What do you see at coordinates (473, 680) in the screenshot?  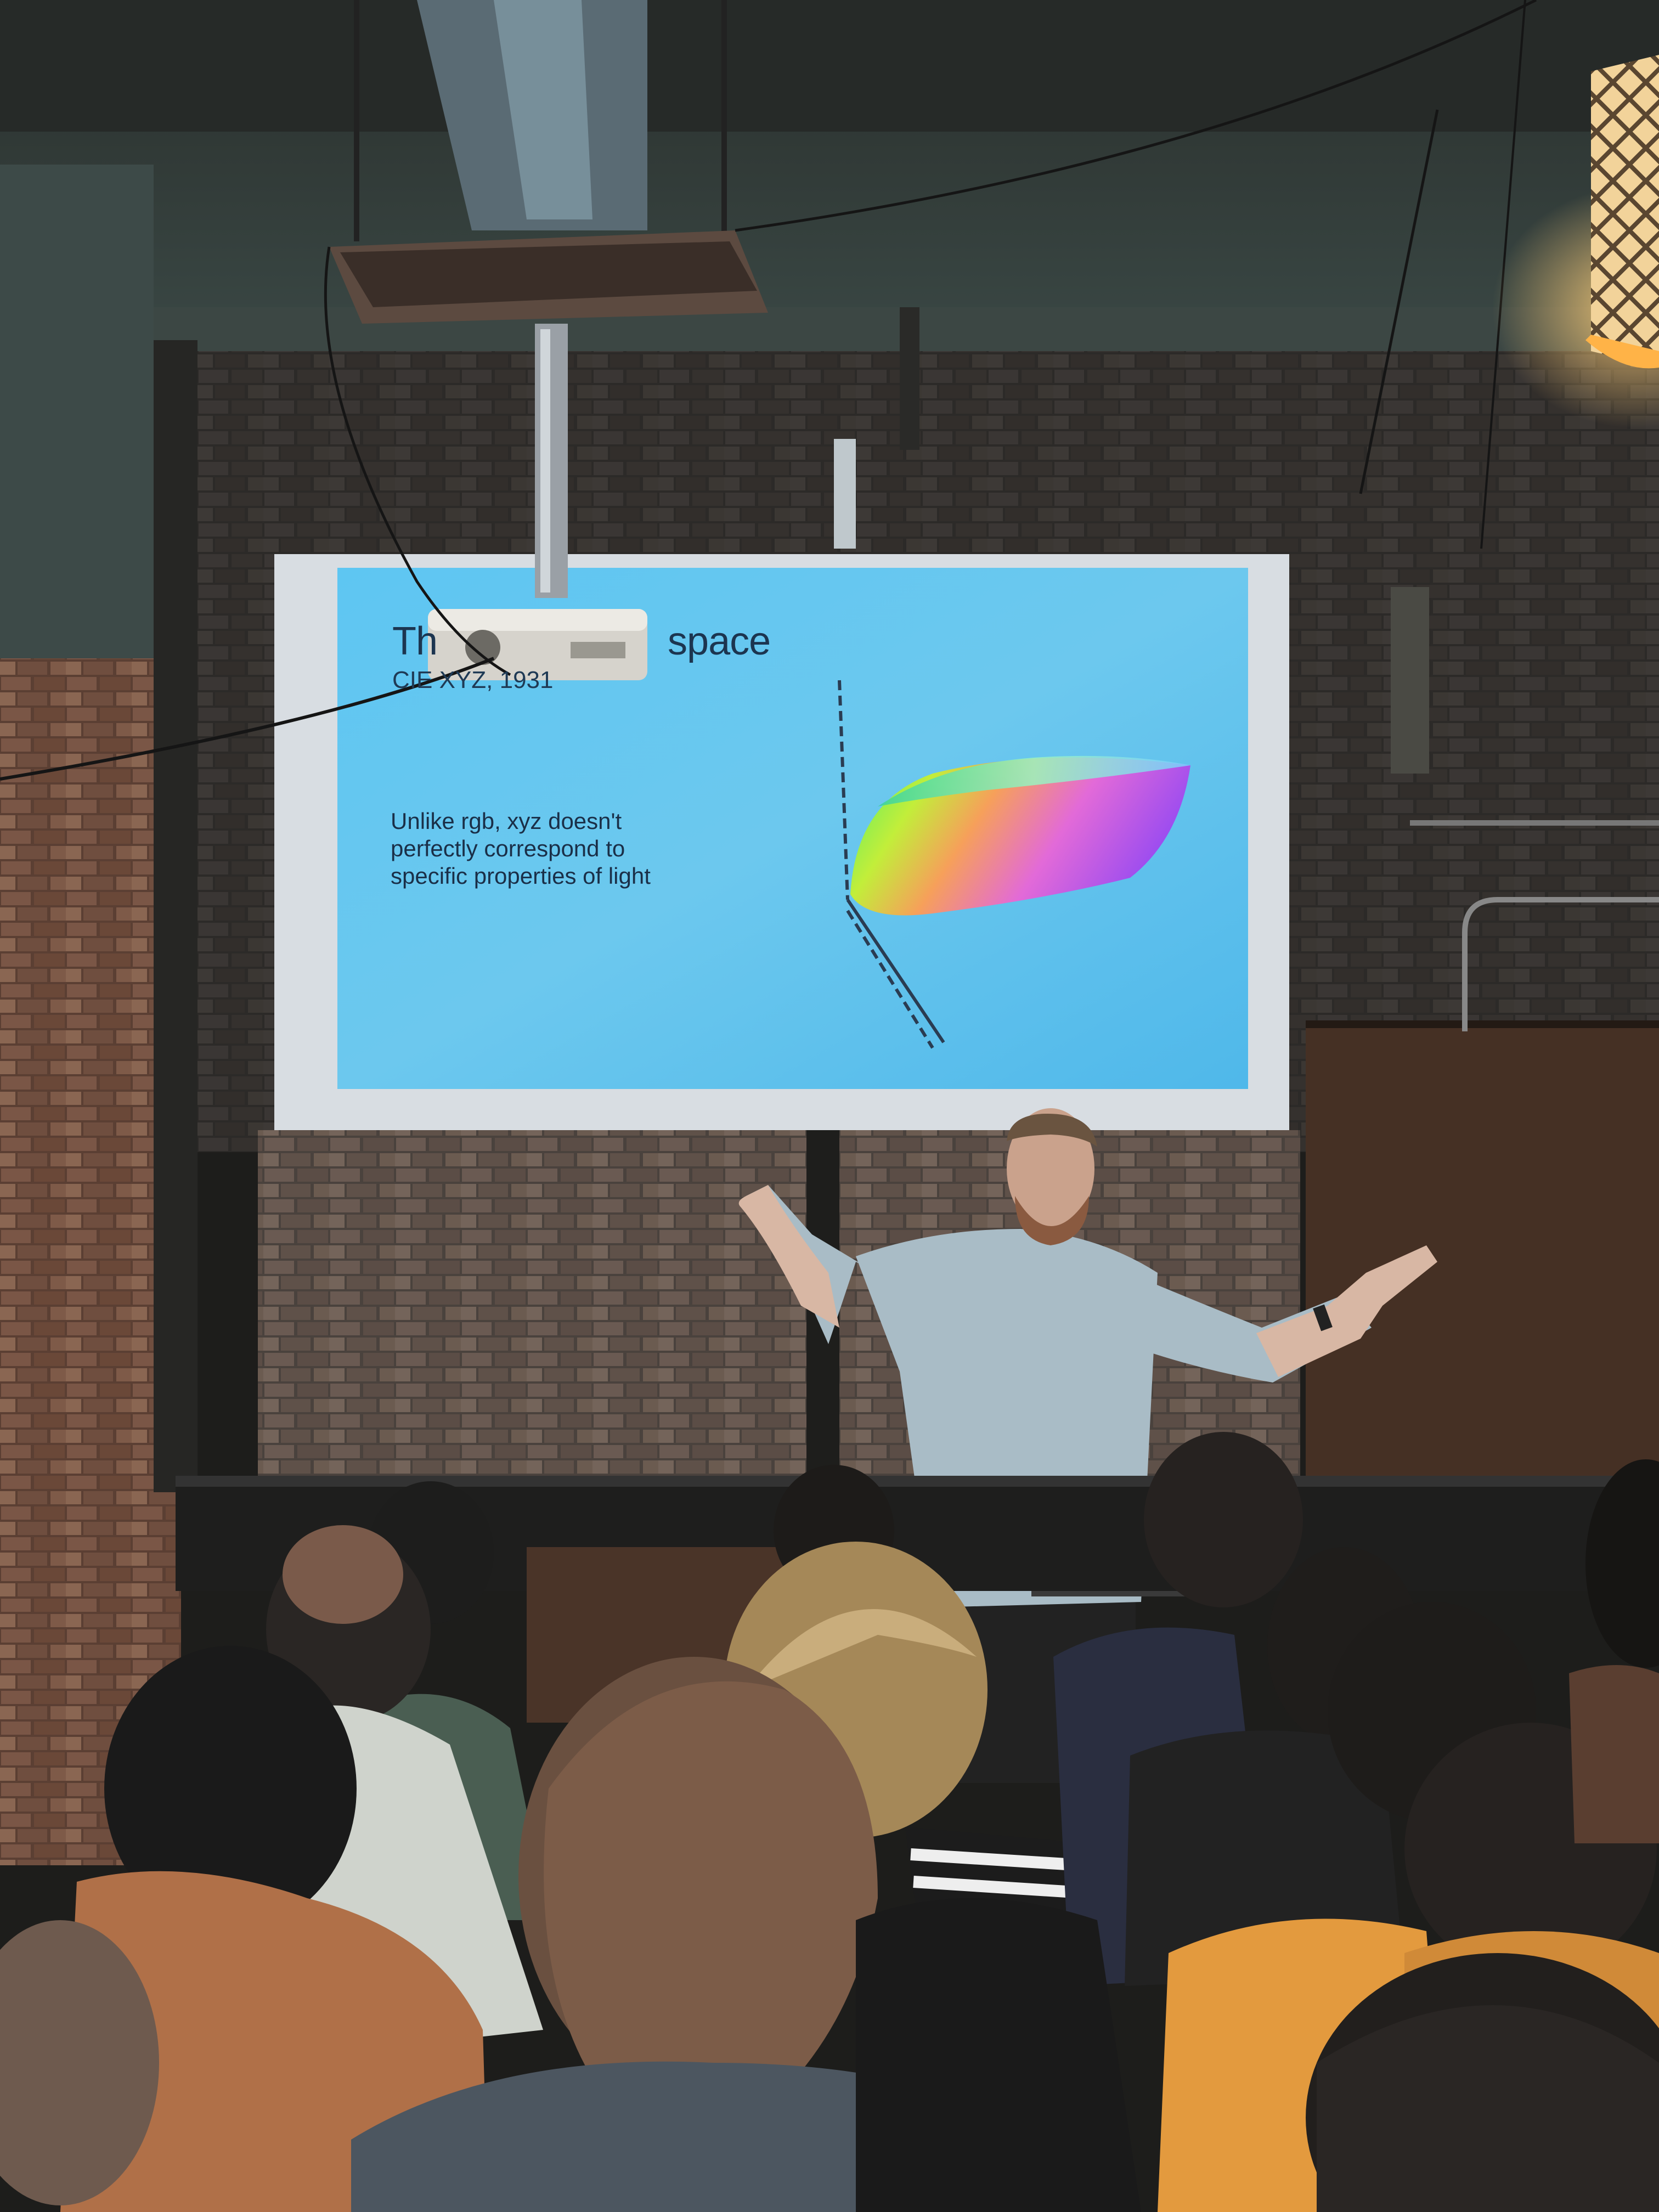 I see `slide-subtitle: CIE XYZ, 1931` at bounding box center [473, 680].